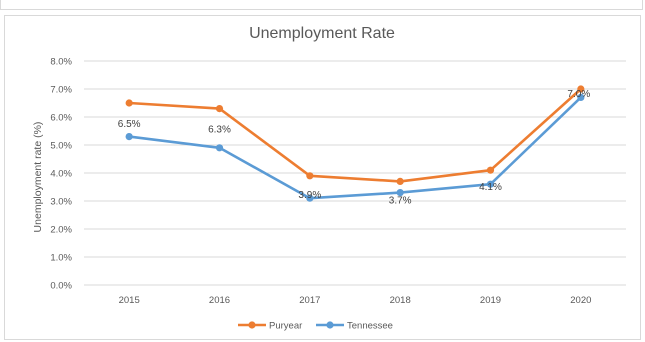 The width and height of the screenshot is (645, 342). I want to click on y-tick-label: 4.0%, so click(61, 174).